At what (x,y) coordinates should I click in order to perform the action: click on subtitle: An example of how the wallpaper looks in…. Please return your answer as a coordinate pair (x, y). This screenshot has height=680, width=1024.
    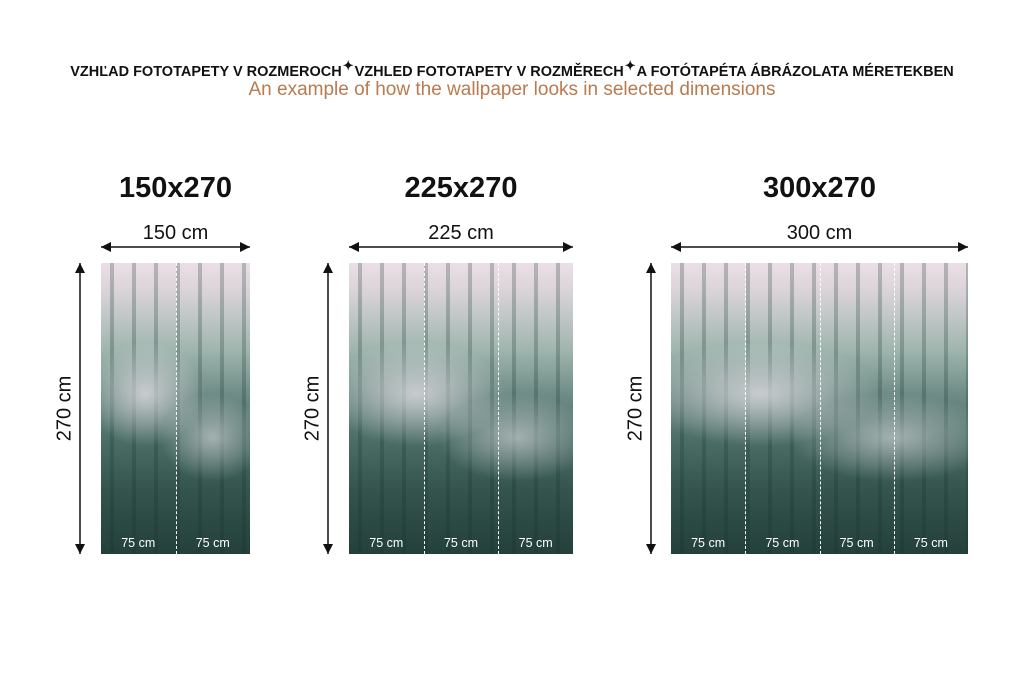
    Looking at the image, I should click on (512, 89).